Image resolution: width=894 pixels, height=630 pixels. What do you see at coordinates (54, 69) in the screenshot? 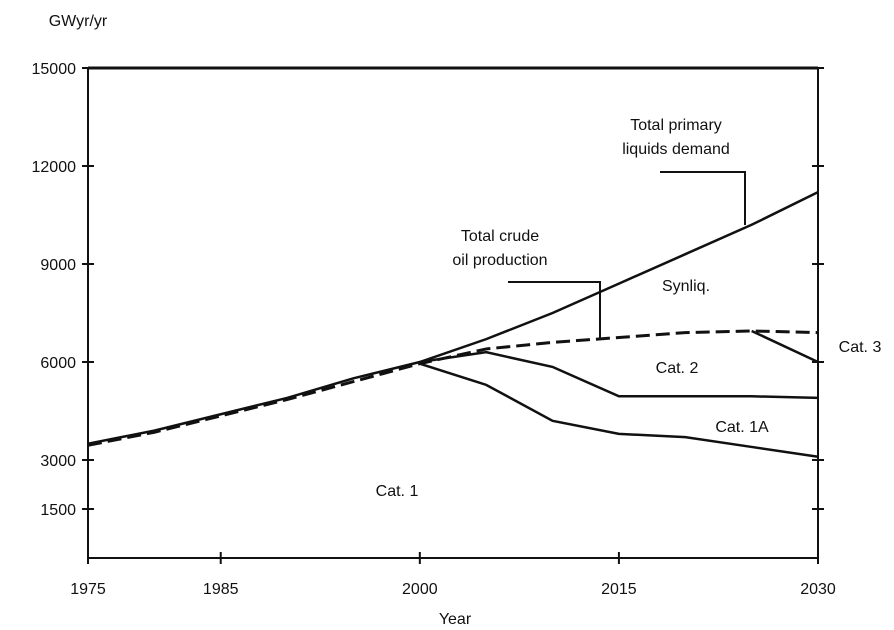
I see `y-tick-label: 15000` at bounding box center [54, 69].